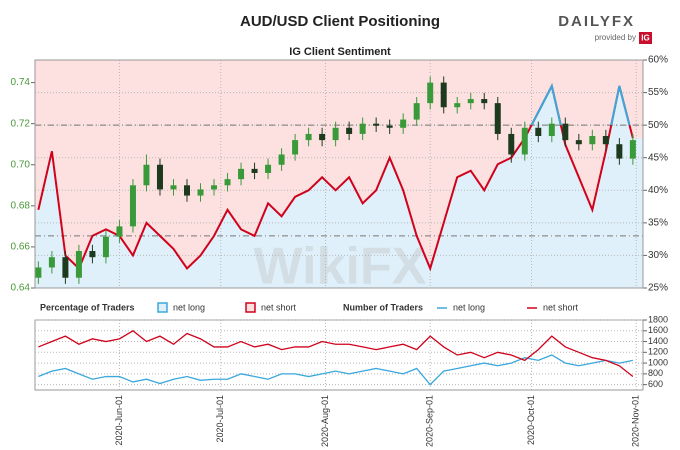 Image resolution: width=680 pixels, height=450 pixels. What do you see at coordinates (325, 421) in the screenshot?
I see `x-tick-label: 2020-Aug-01` at bounding box center [325, 421].